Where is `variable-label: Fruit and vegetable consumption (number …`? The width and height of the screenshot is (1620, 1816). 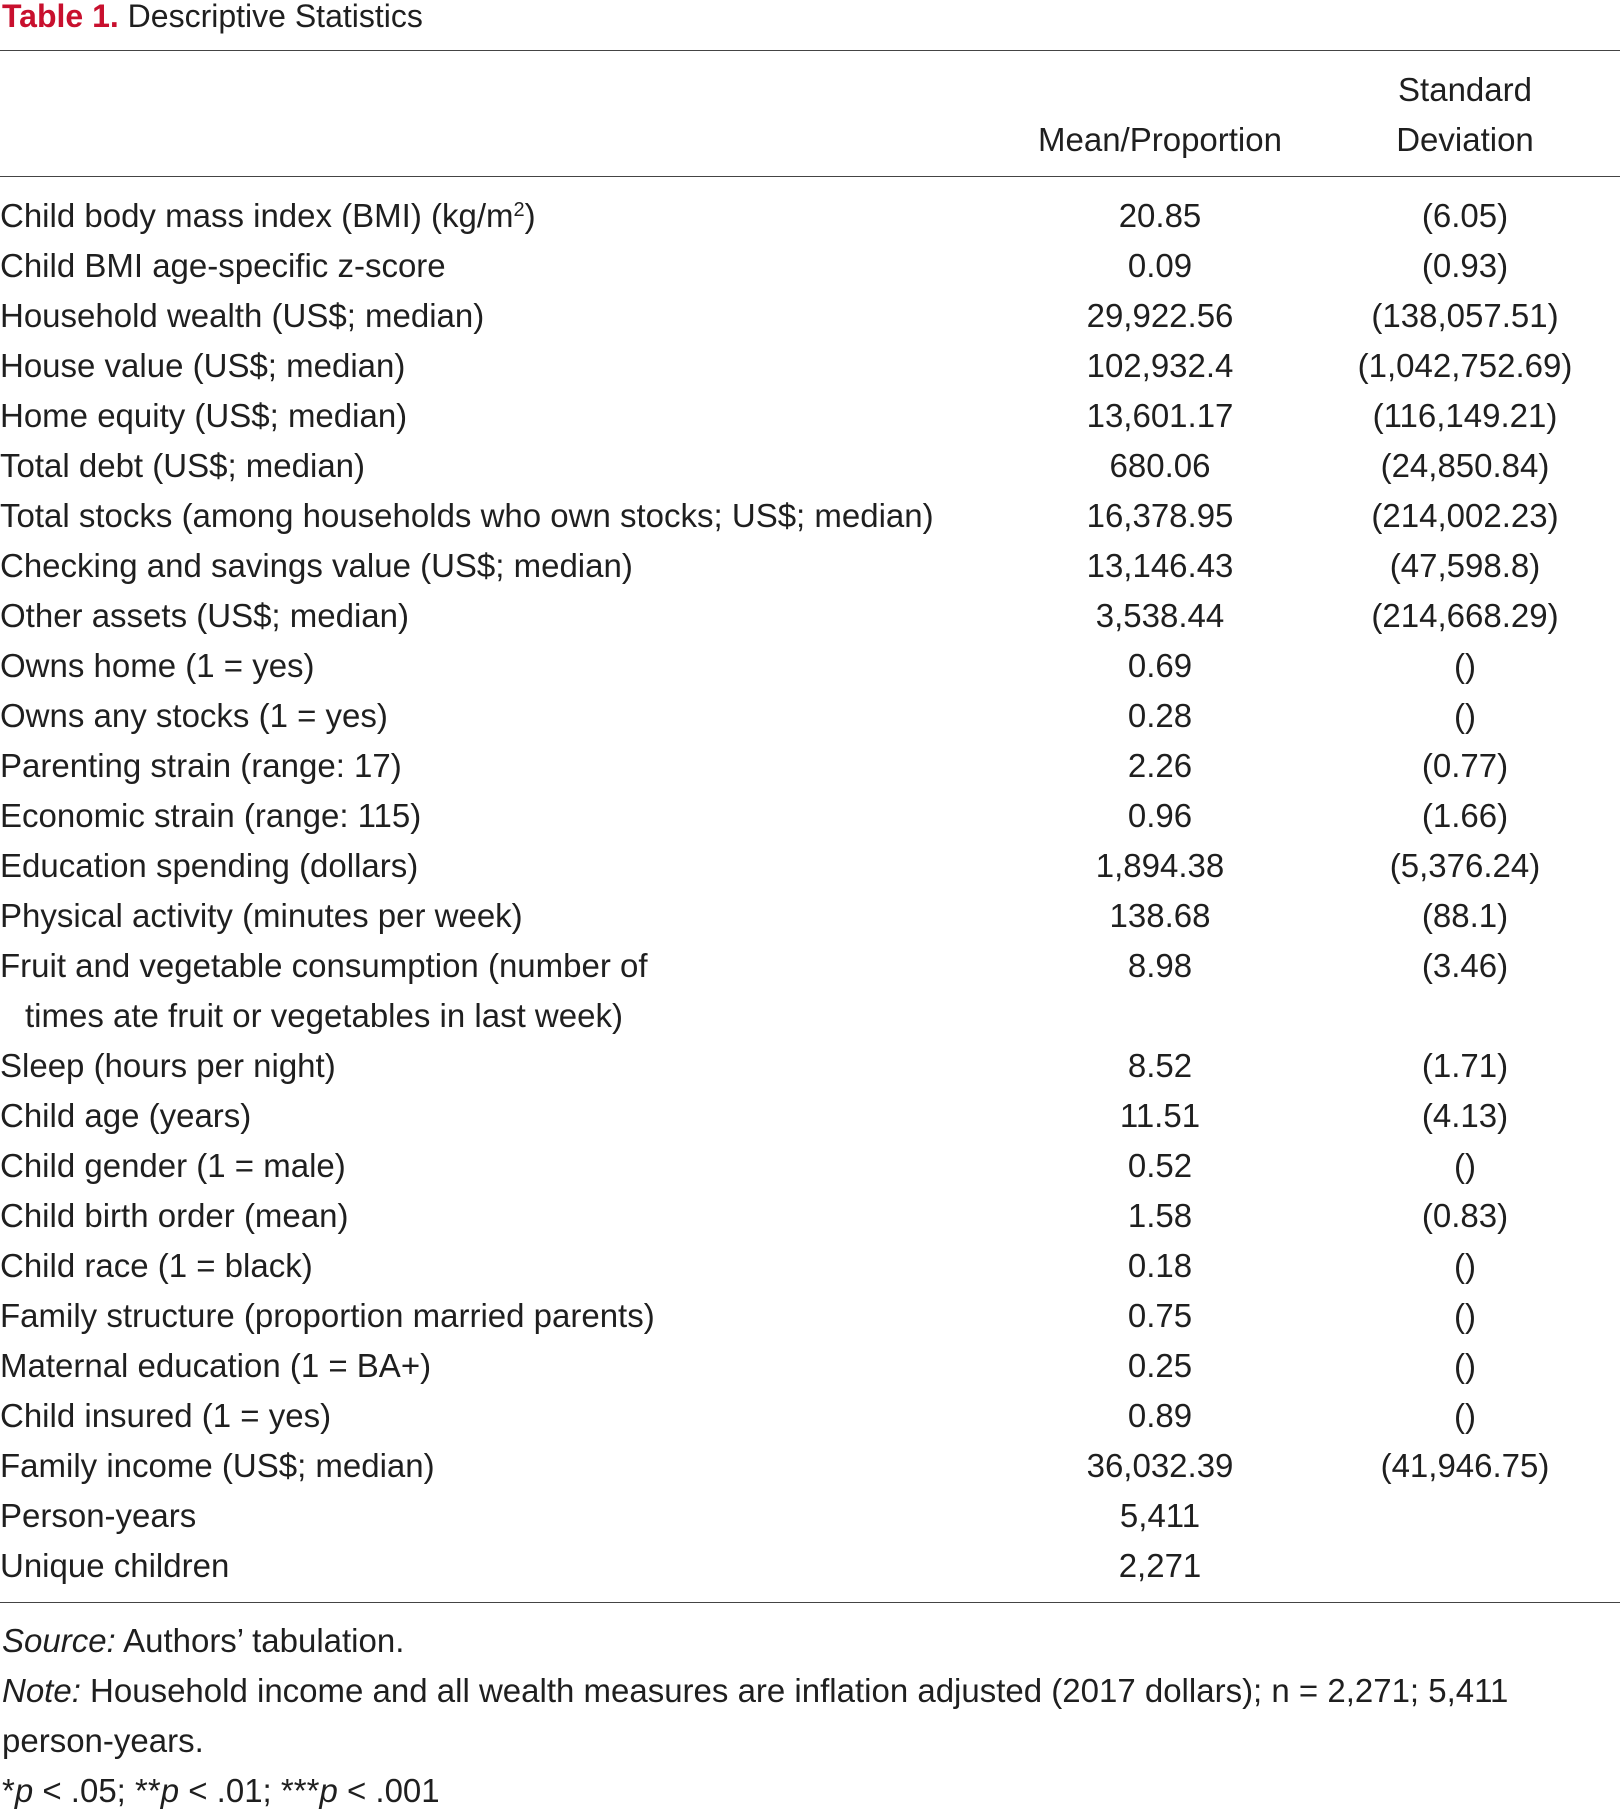
variable-label: Fruit and vegetable consumption (number … is located at coordinates (324, 990).